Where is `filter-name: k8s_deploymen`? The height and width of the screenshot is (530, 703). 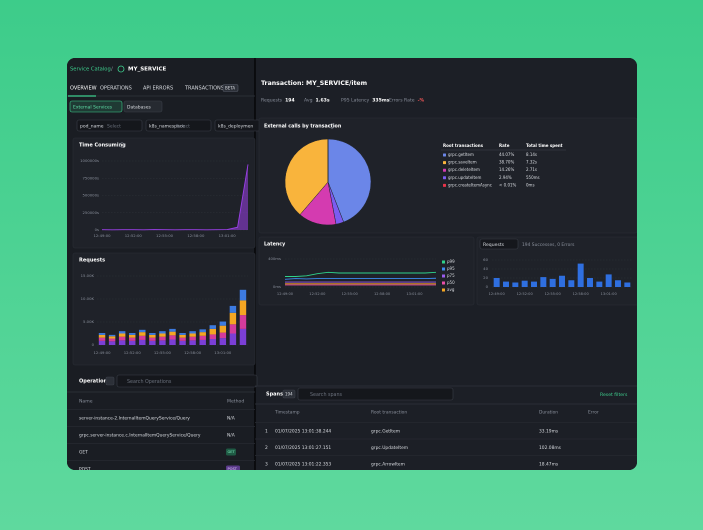
filter-name: k8s_deploymen is located at coordinates (235, 126).